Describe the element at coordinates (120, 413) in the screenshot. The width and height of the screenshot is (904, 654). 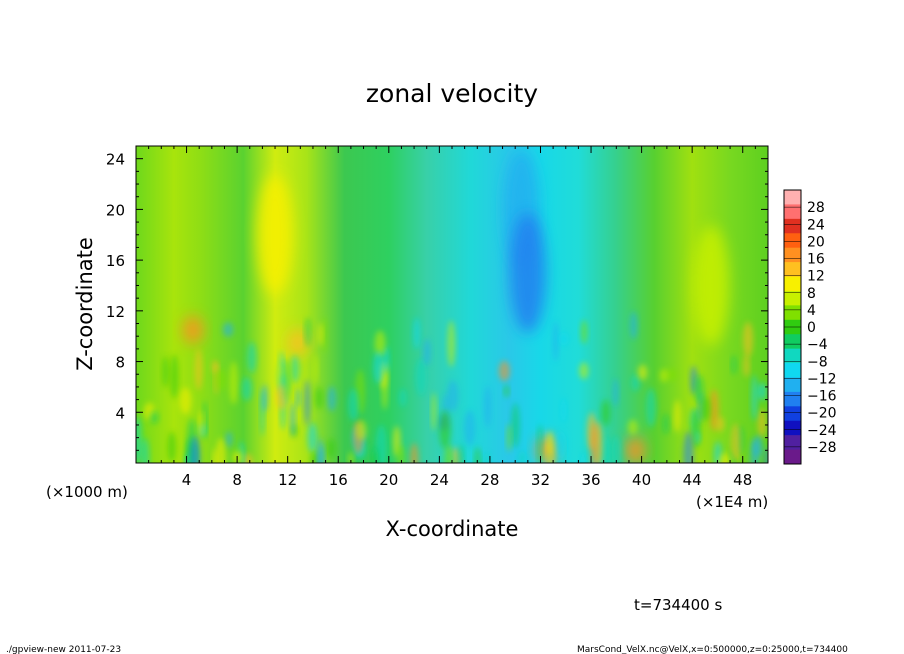
I see `y-tick-label: 4` at that location.